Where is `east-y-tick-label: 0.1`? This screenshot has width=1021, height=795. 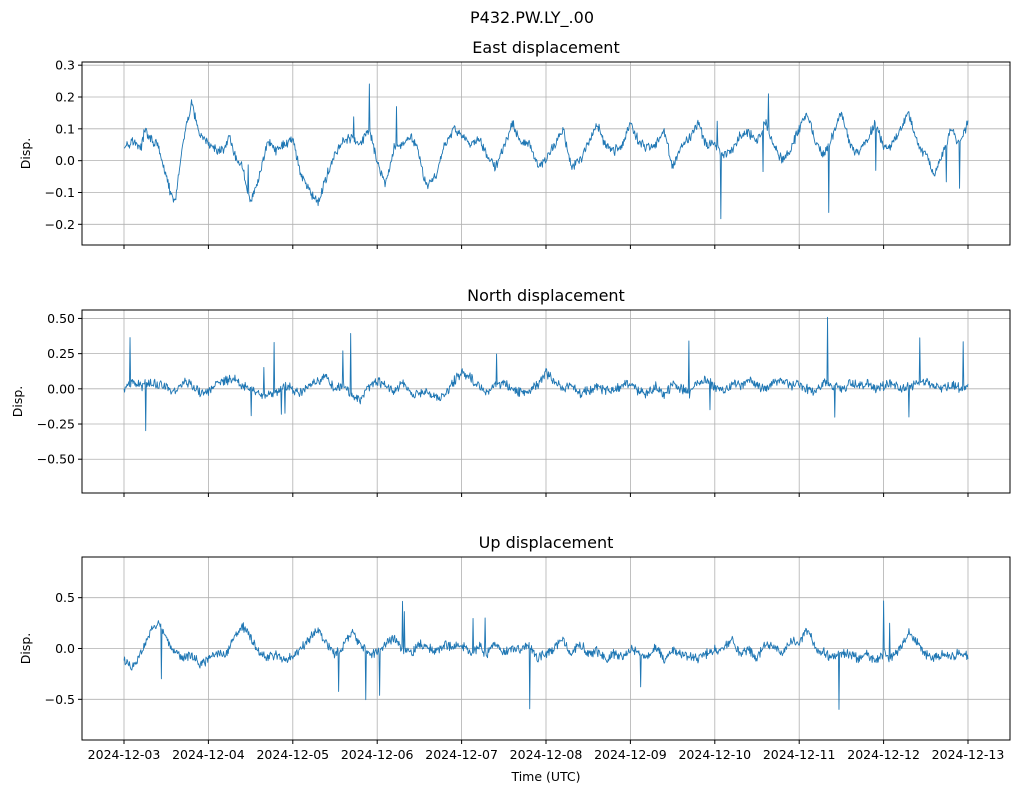 east-y-tick-label: 0.1 is located at coordinates (65, 128).